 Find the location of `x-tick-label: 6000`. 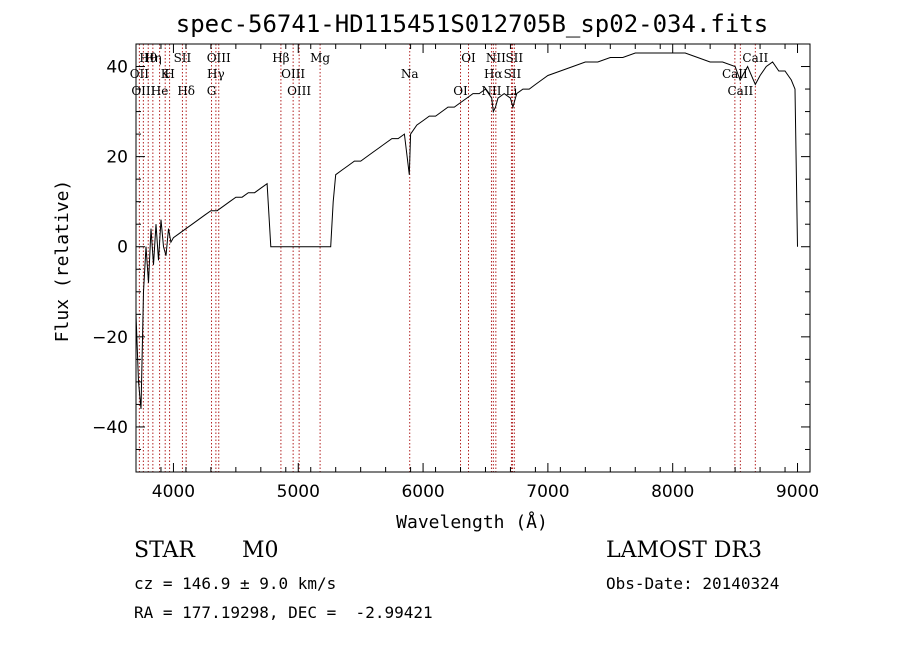

x-tick-label: 6000 is located at coordinates (422, 492).